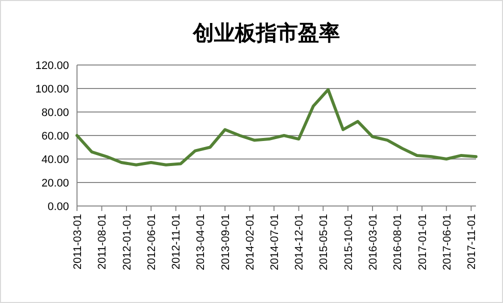  What do you see at coordinates (58, 206) in the screenshot?
I see `y-tick-label: 0.00` at bounding box center [58, 206].